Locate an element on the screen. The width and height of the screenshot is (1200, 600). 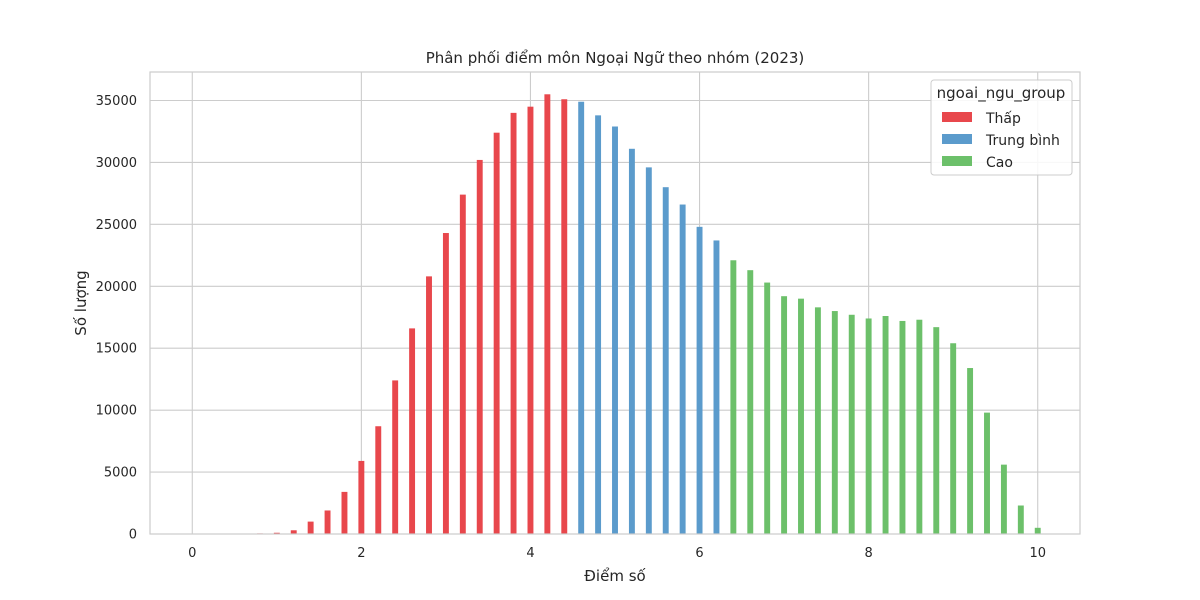
legend-label-cao: Cao is located at coordinates (999, 163).